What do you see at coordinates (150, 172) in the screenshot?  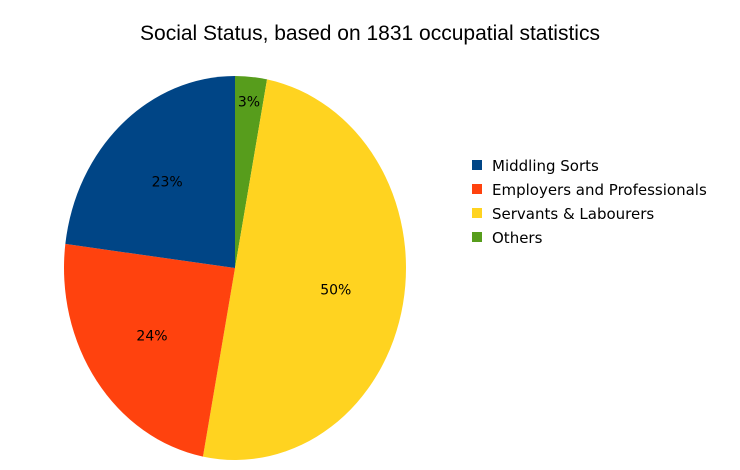 I see `pie-slice-middling-sorts` at bounding box center [150, 172].